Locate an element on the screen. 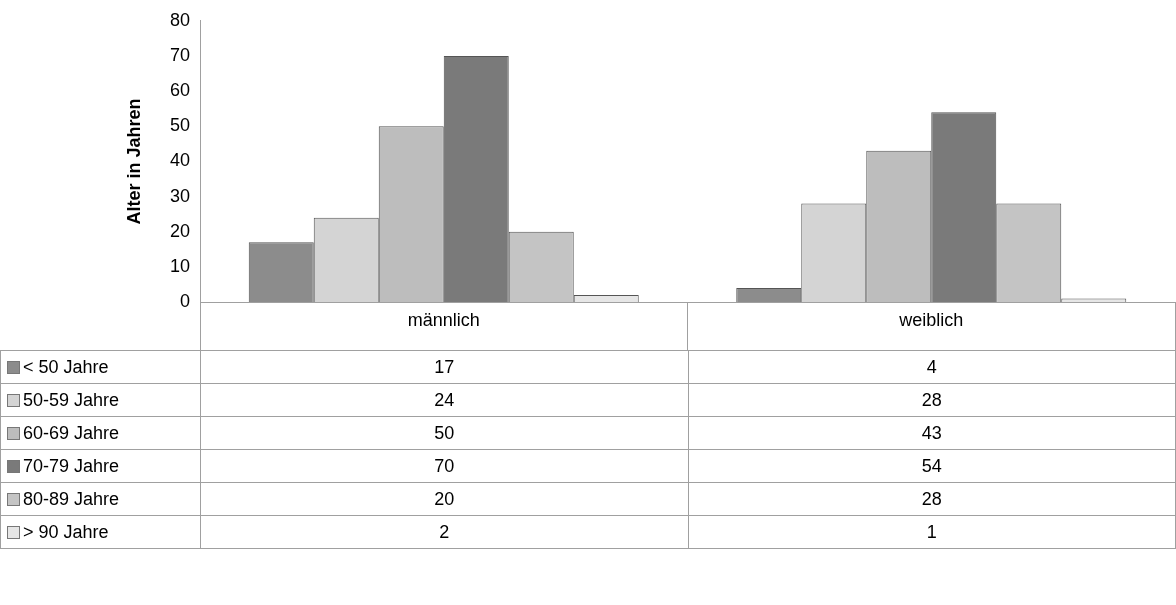 The height and width of the screenshot is (605, 1176). y-tick-label: 30 is located at coordinates (179, 195).